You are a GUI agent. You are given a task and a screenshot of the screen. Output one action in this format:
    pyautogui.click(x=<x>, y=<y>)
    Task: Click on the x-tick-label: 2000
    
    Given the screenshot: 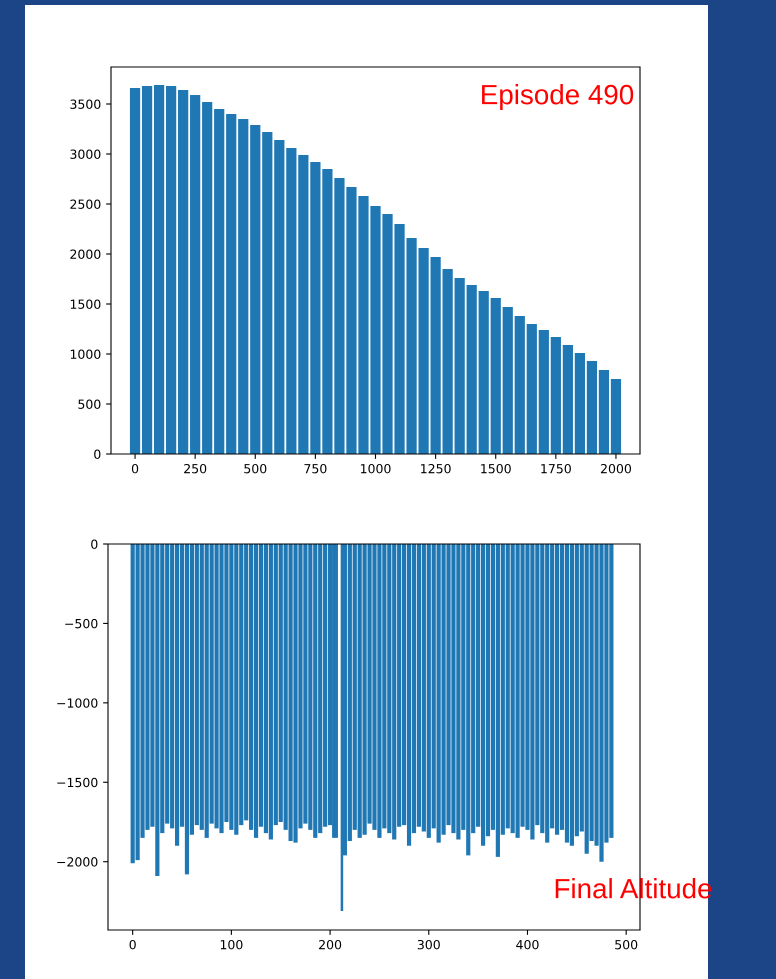 What is the action you would take?
    pyautogui.click(x=616, y=469)
    